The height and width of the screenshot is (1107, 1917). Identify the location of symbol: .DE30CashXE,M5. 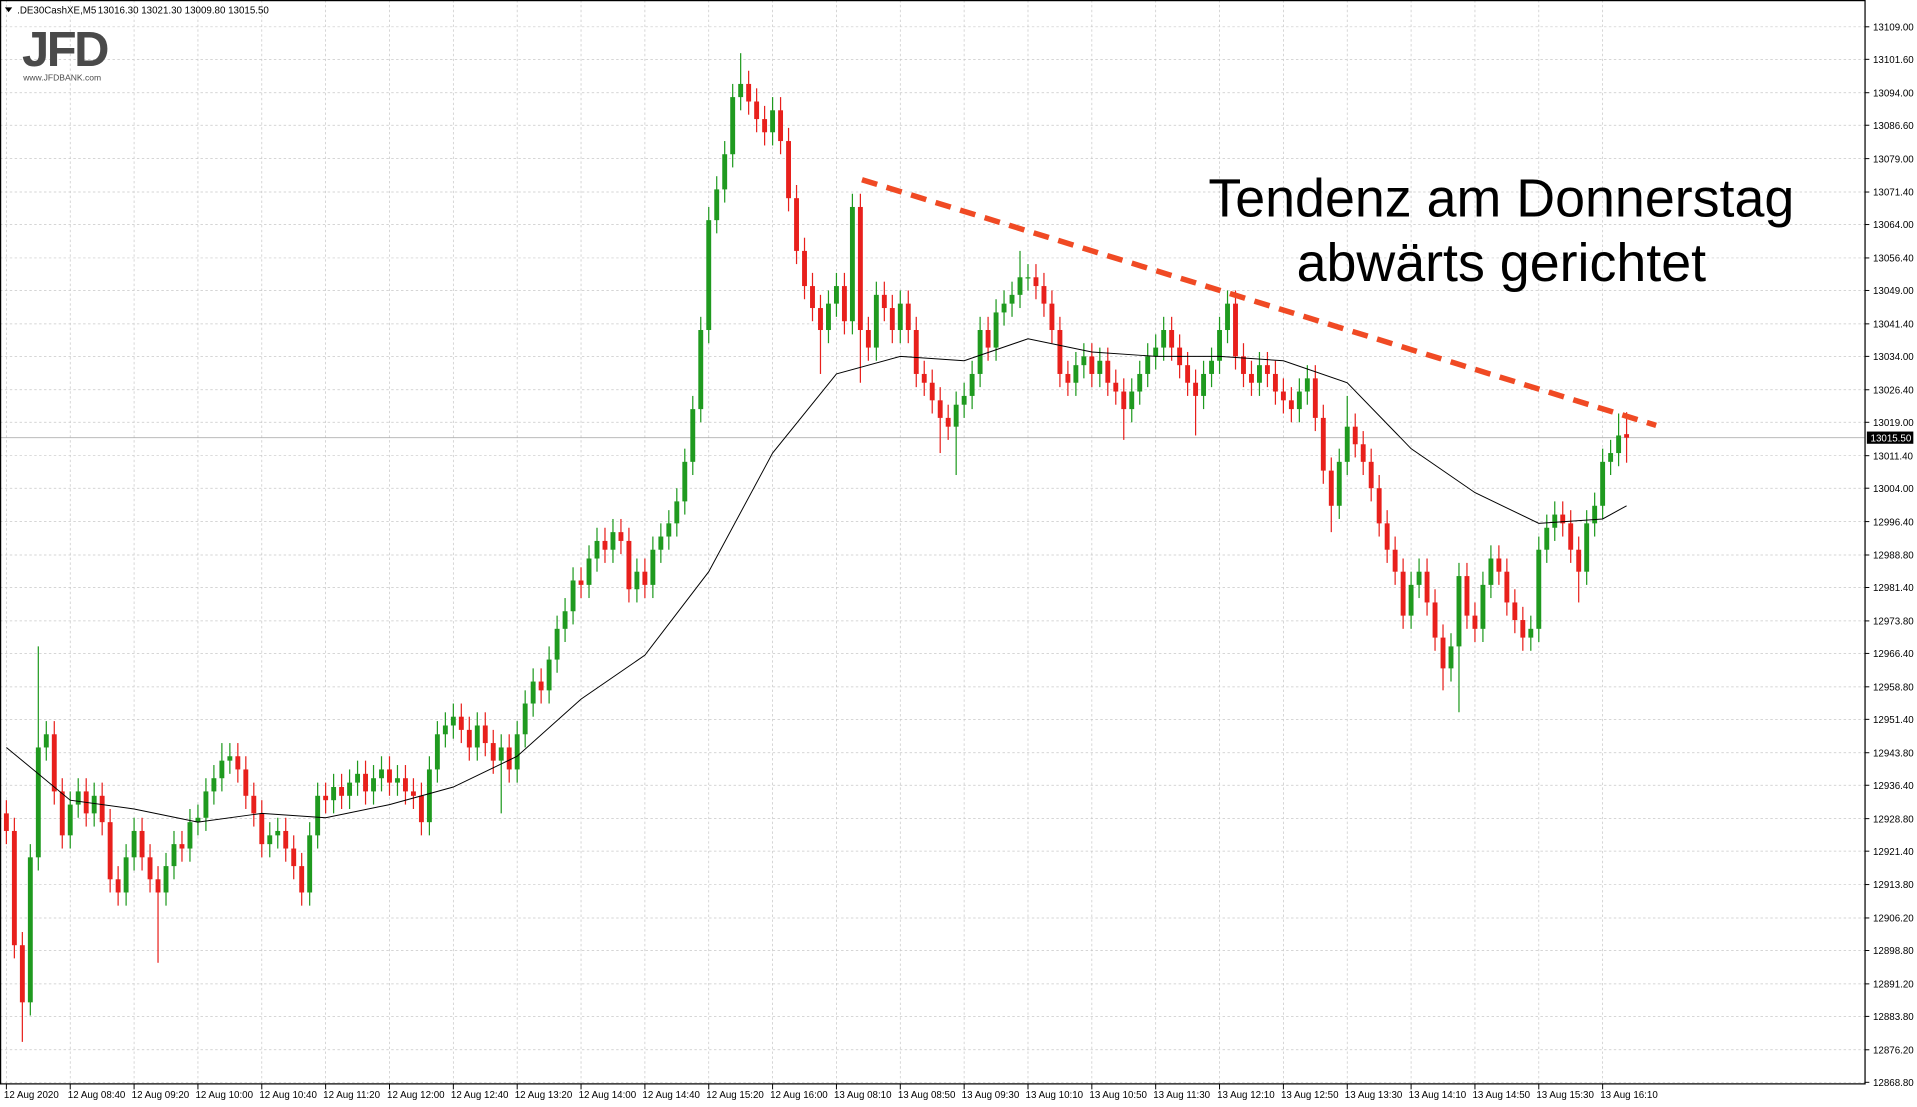
(57, 10).